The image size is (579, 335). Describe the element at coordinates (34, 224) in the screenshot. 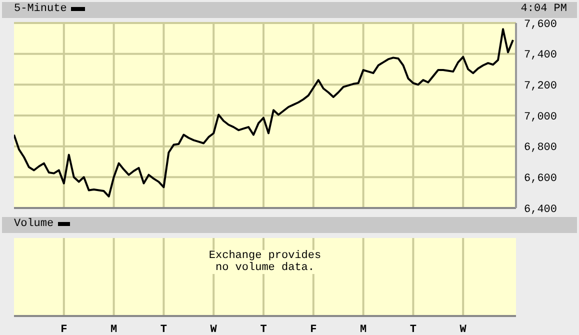

I see `text: Volume` at that location.